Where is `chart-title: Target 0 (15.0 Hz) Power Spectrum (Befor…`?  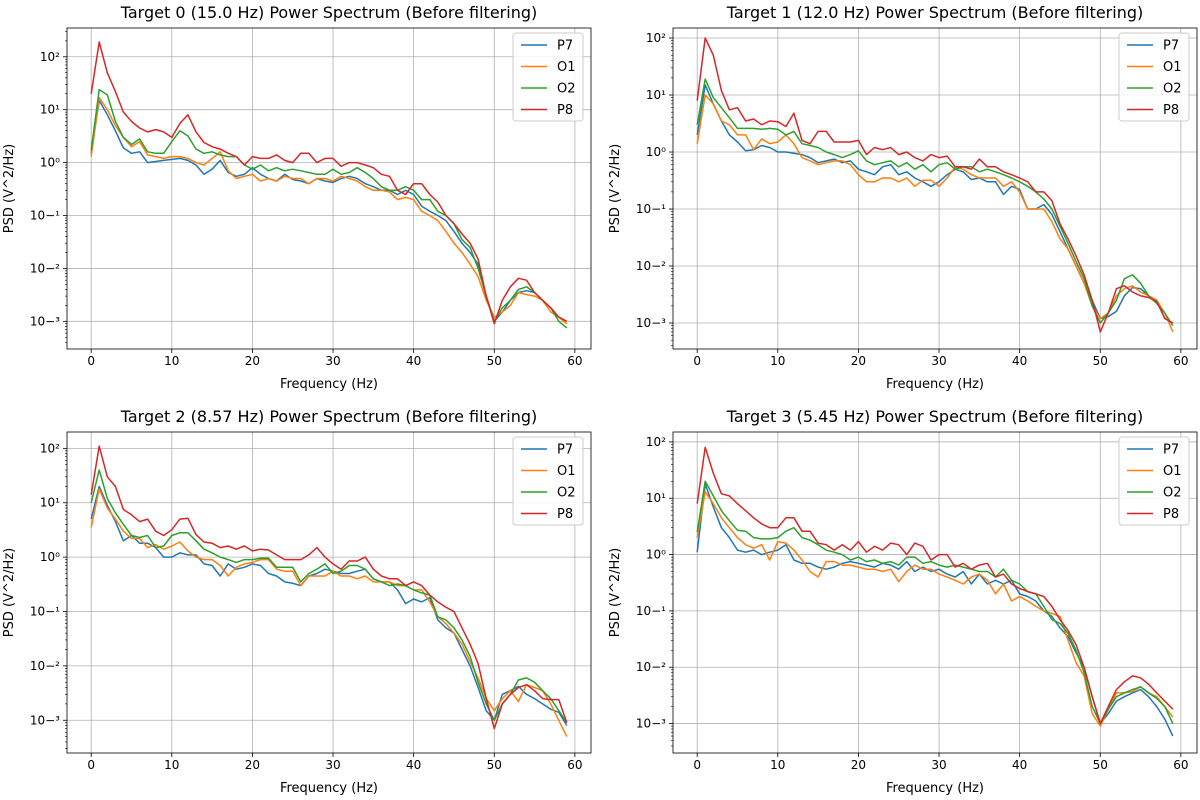
chart-title: Target 0 (15.0 Hz) Power Spectrum (Befor… is located at coordinates (328, 12).